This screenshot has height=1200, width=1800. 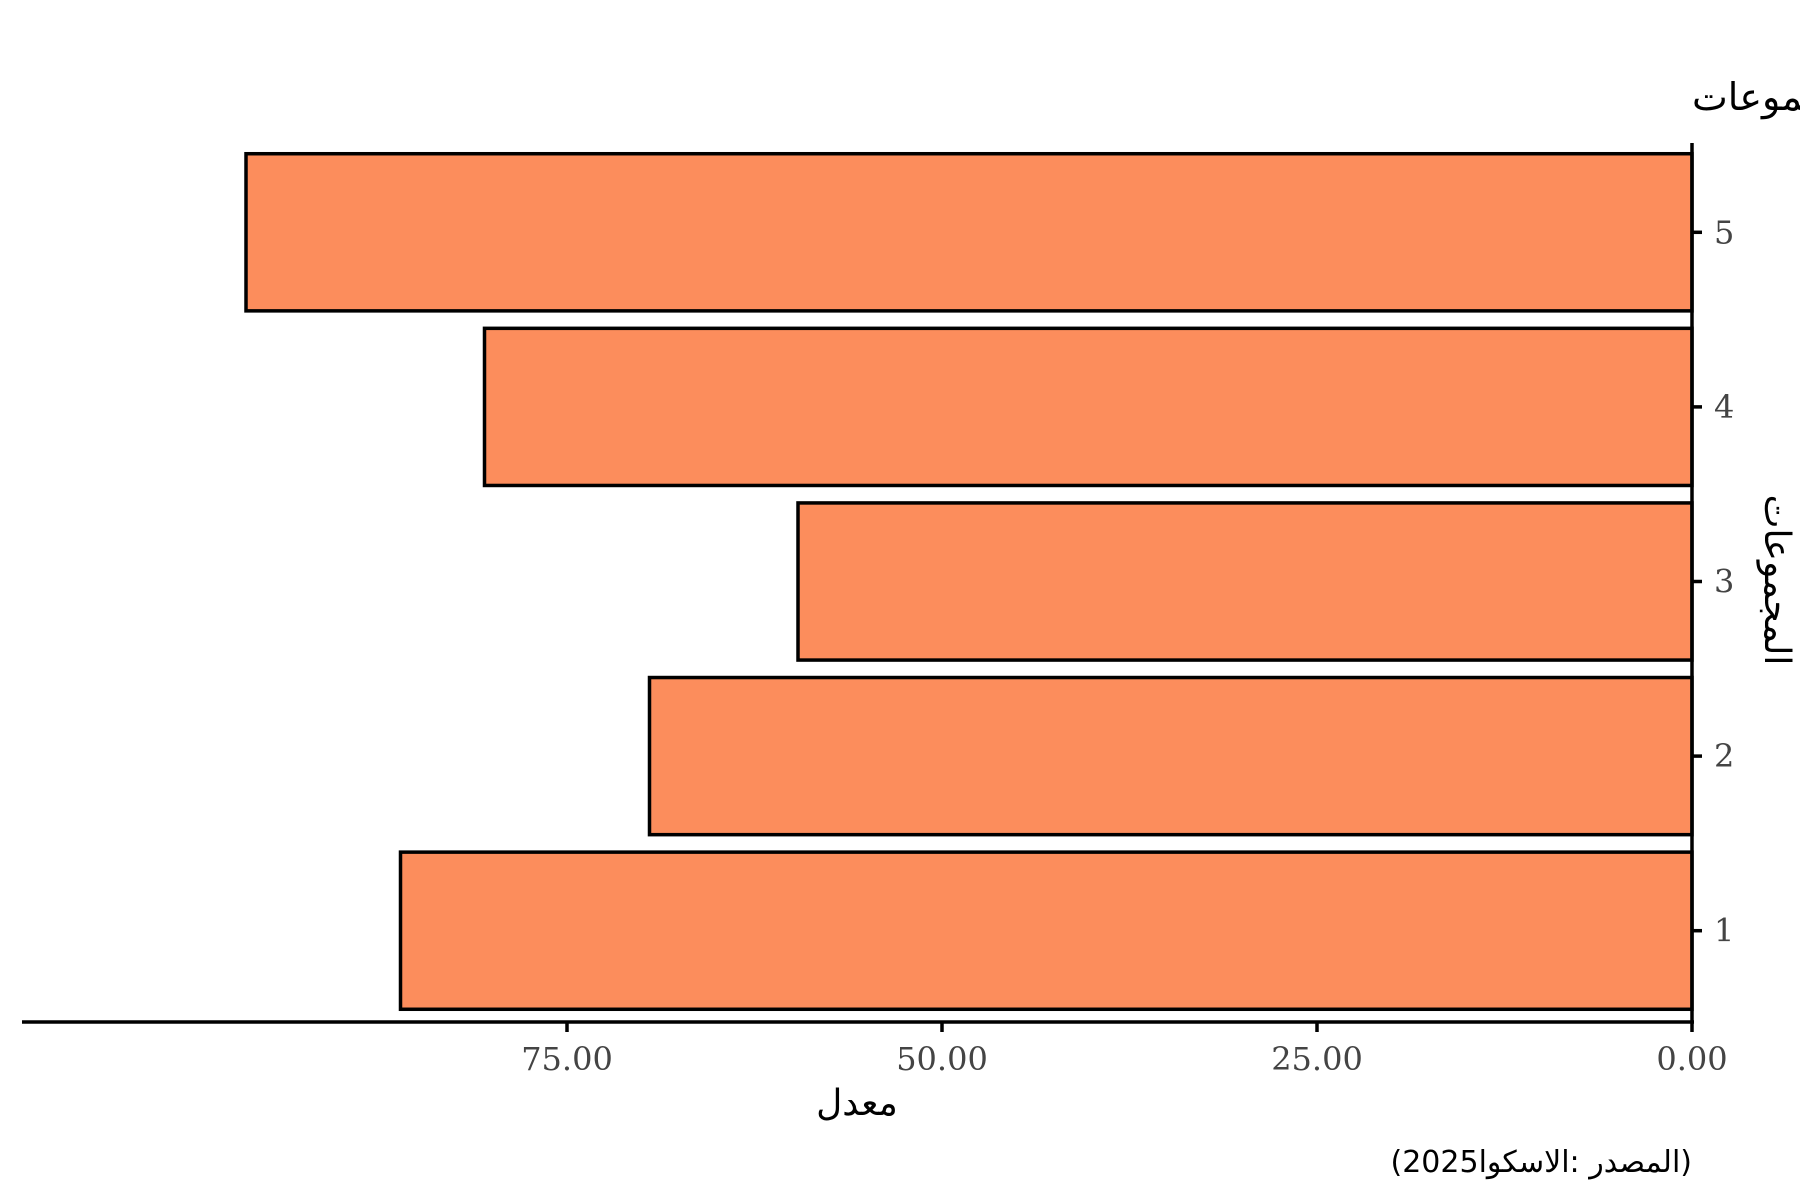 I want to click on y-tick-label-5: 5, so click(x=1724, y=232).